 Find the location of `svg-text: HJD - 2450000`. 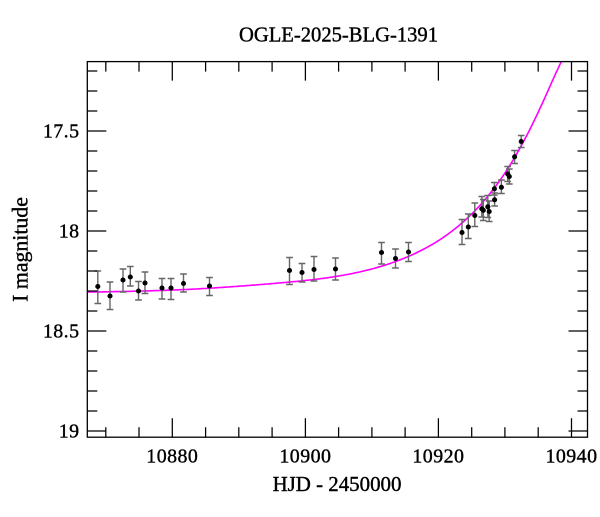

svg-text: HJD - 2450000 is located at coordinates (337, 484).